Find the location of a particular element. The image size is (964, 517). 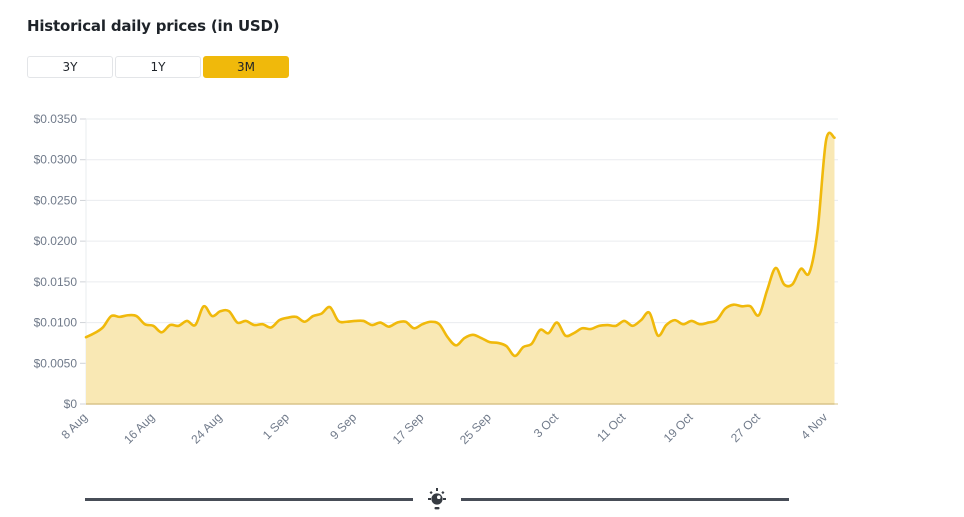

lightbulb-icon is located at coordinates (437, 499).